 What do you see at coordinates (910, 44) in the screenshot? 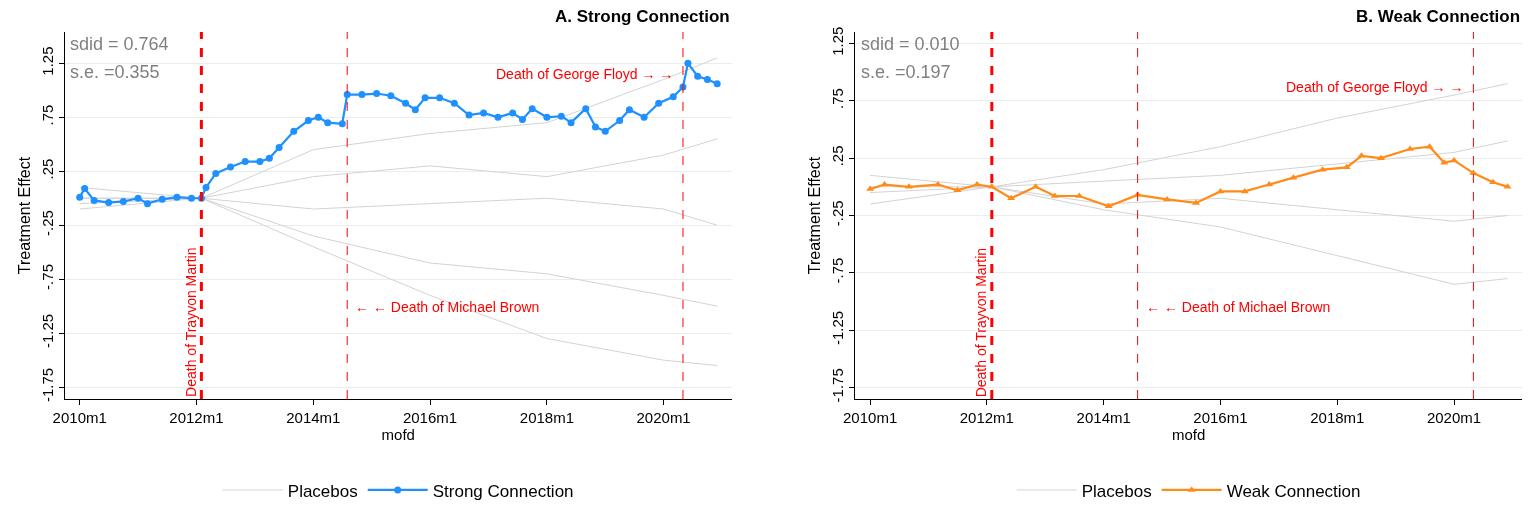
I see `annotation: sdid = 0.010` at bounding box center [910, 44].